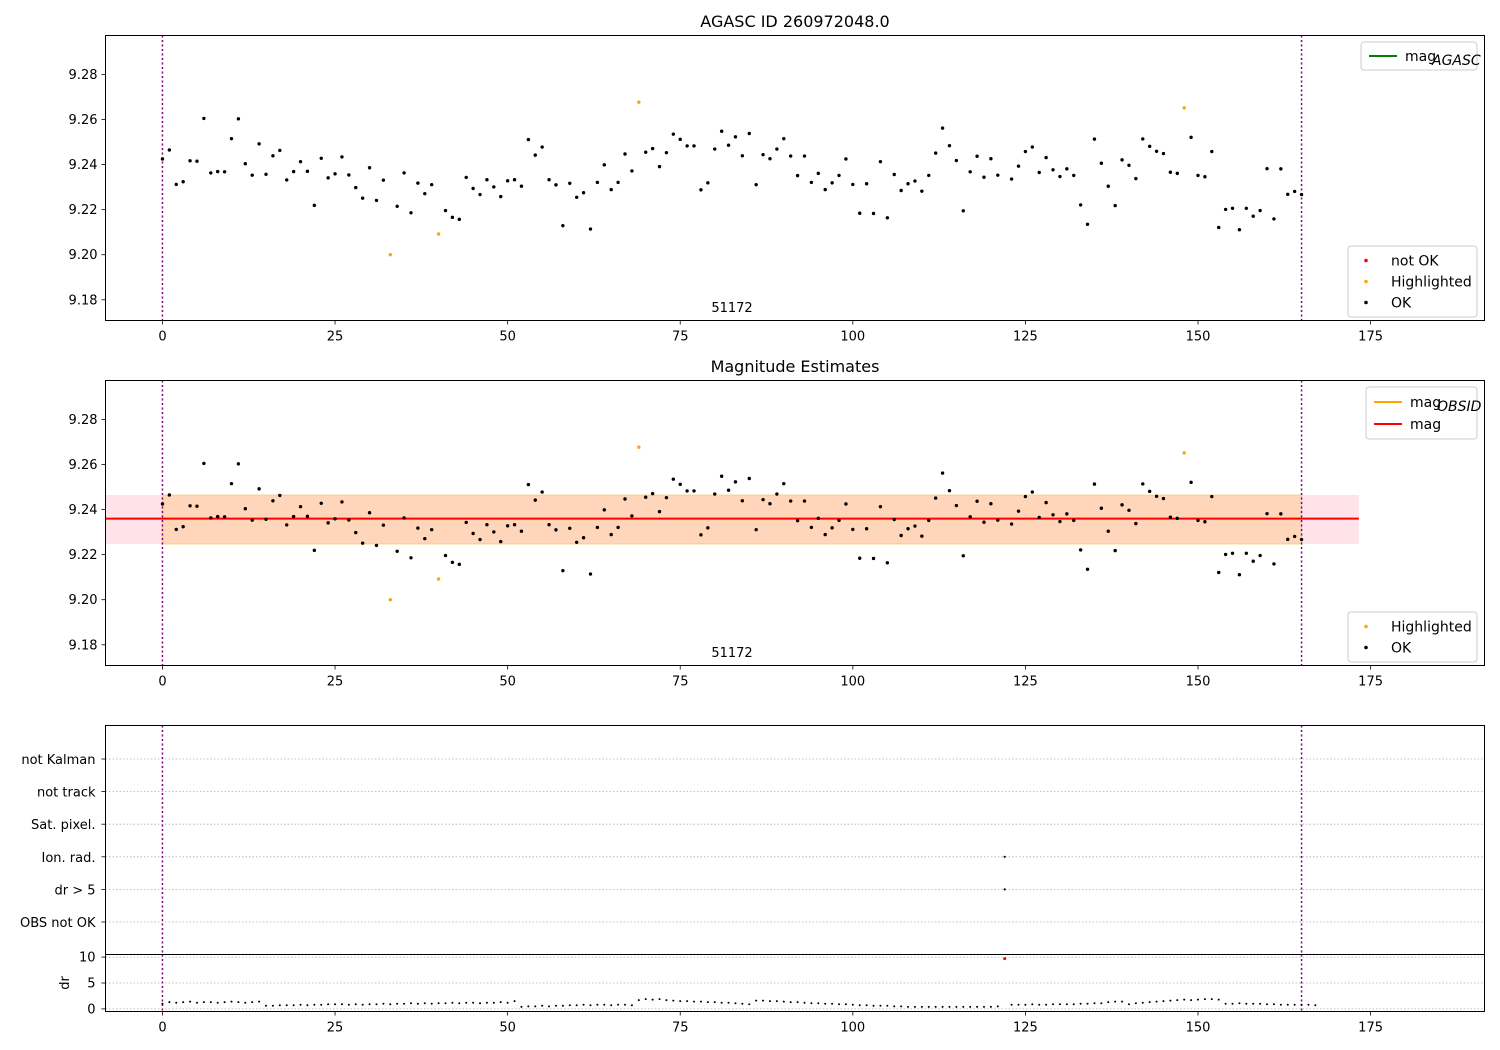  What do you see at coordinates (1370, 682) in the screenshot?
I see `magnitude-x-tick-label: 175` at bounding box center [1370, 682].